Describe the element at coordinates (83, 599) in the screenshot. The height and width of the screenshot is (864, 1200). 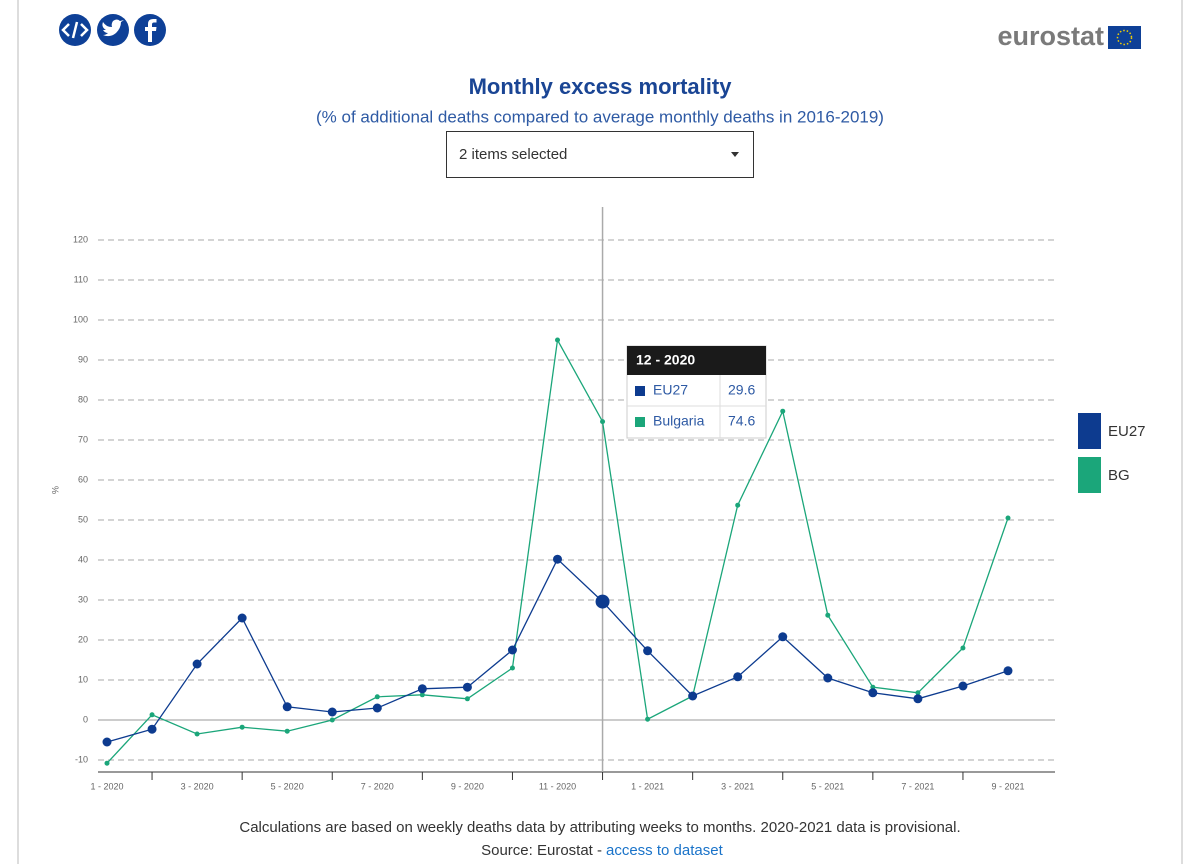
I see `y-tick-label: 30` at that location.